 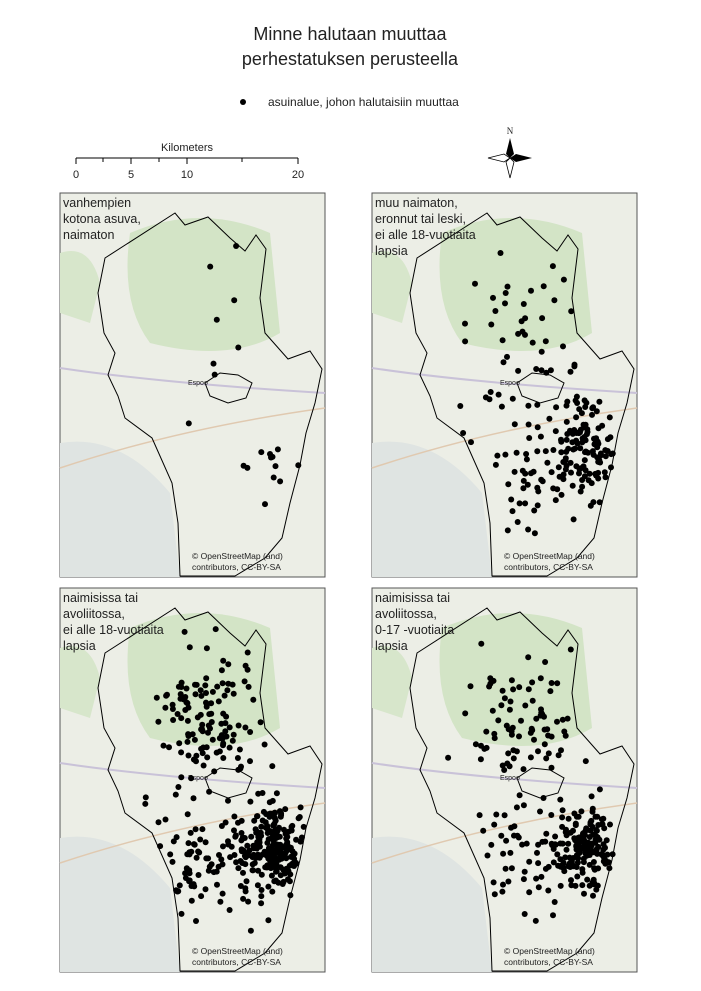 I want to click on sea-area, so click(x=120, y=509).